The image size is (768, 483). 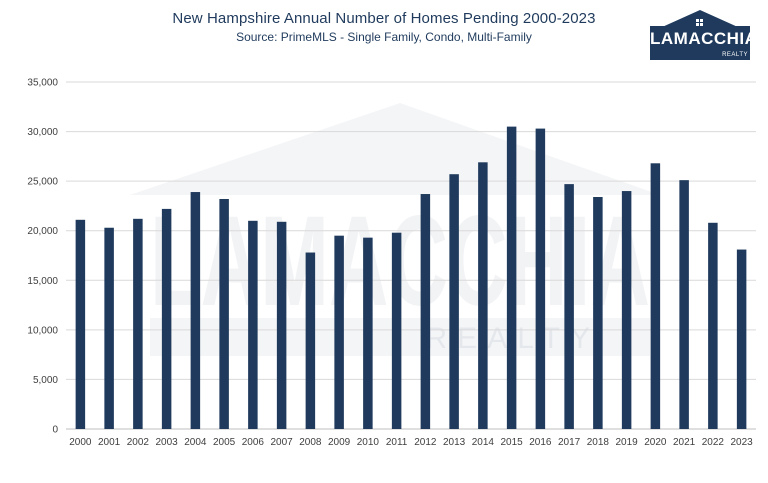 What do you see at coordinates (540, 442) in the screenshot?
I see `x-tick-label: 2016` at bounding box center [540, 442].